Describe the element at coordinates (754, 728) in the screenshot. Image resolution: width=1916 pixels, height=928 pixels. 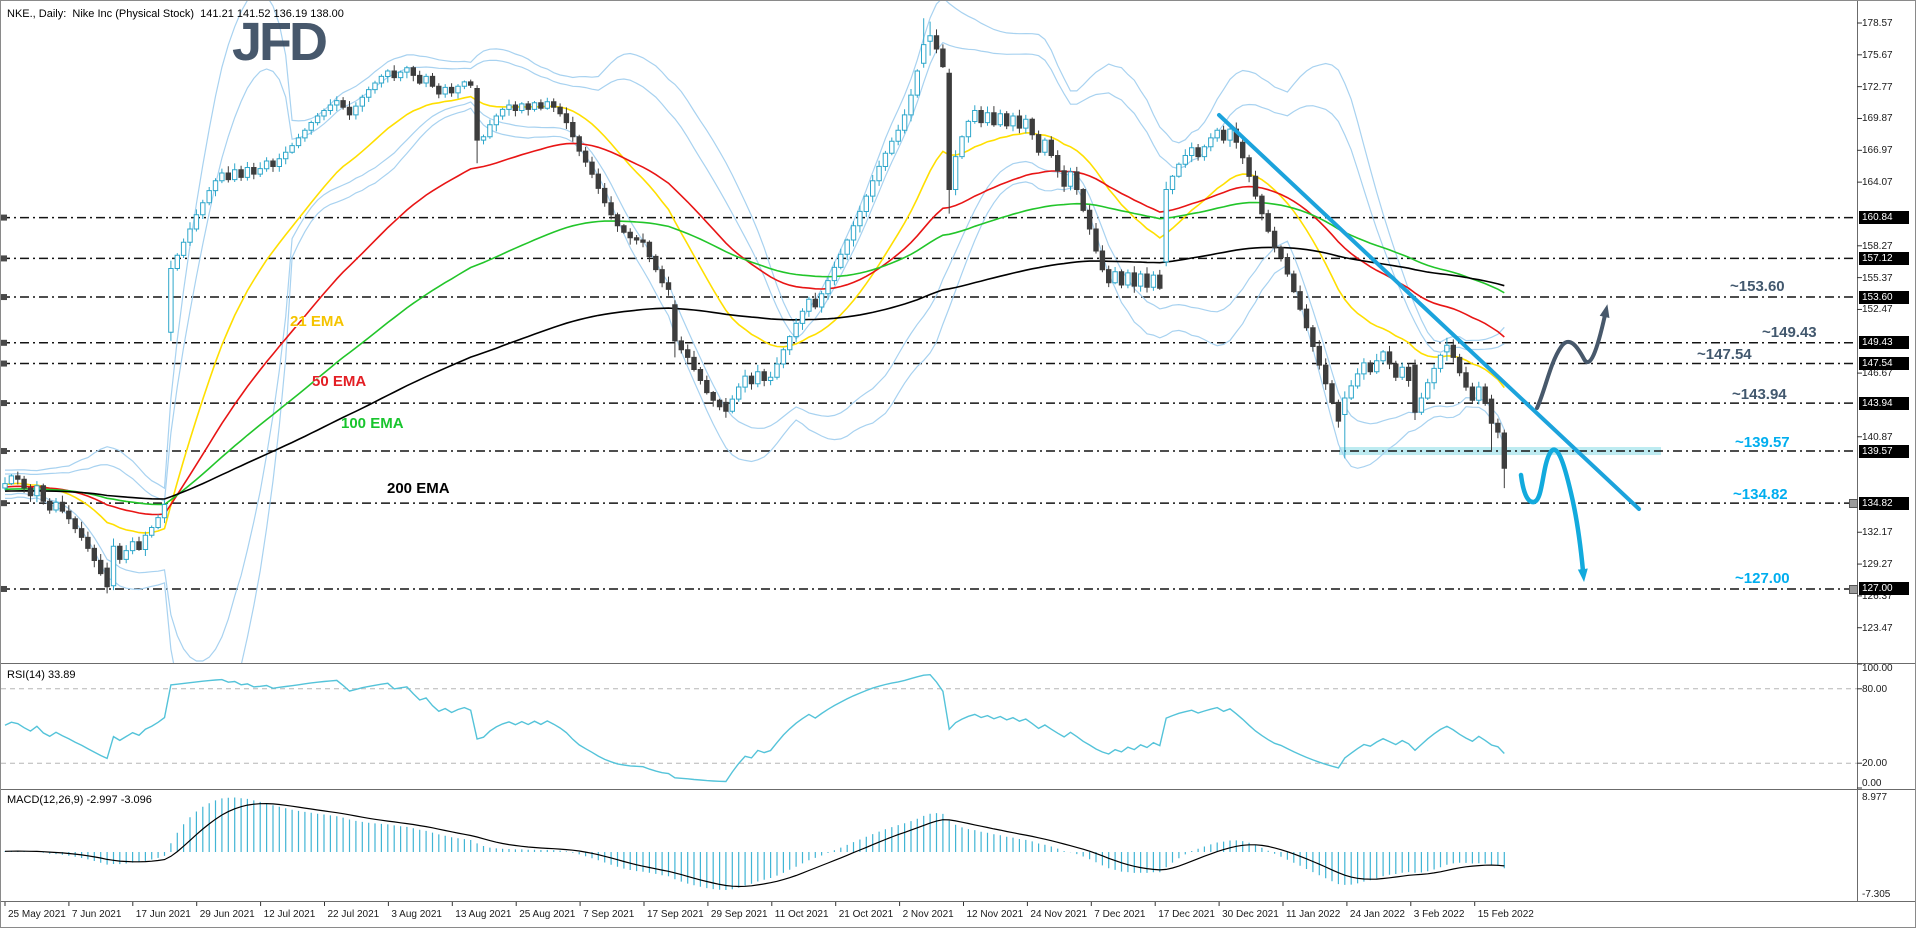
I see `rsi-line` at that location.